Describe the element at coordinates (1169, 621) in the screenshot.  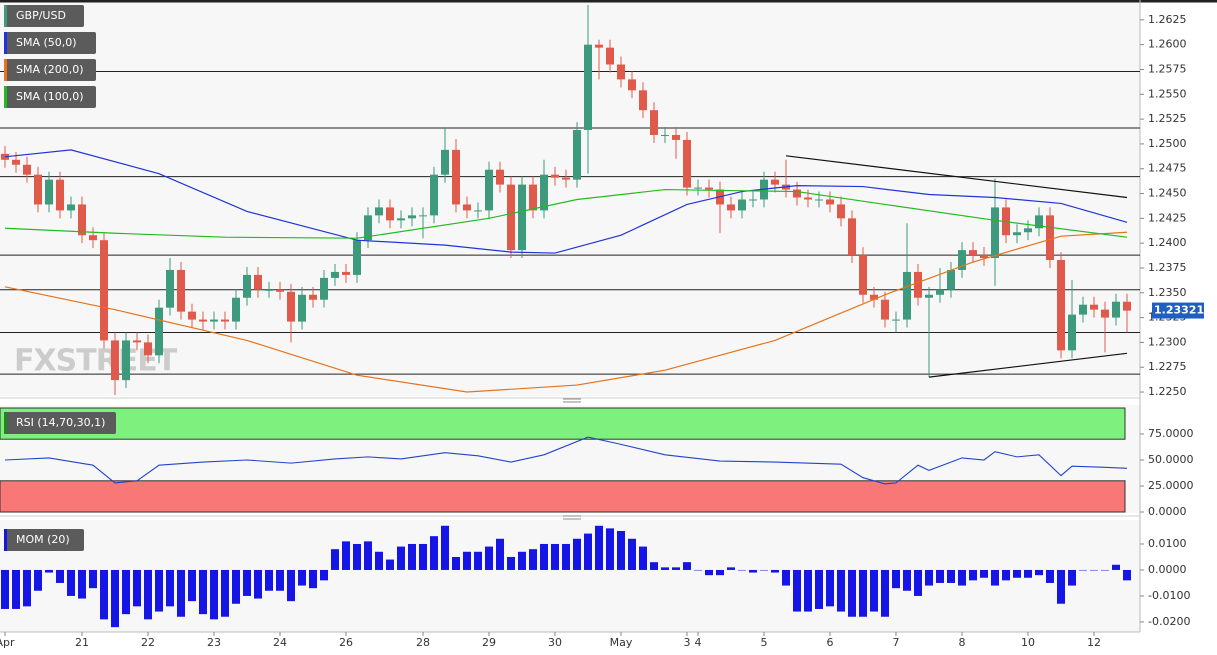
I see `y-tick-label: -0.0200` at that location.